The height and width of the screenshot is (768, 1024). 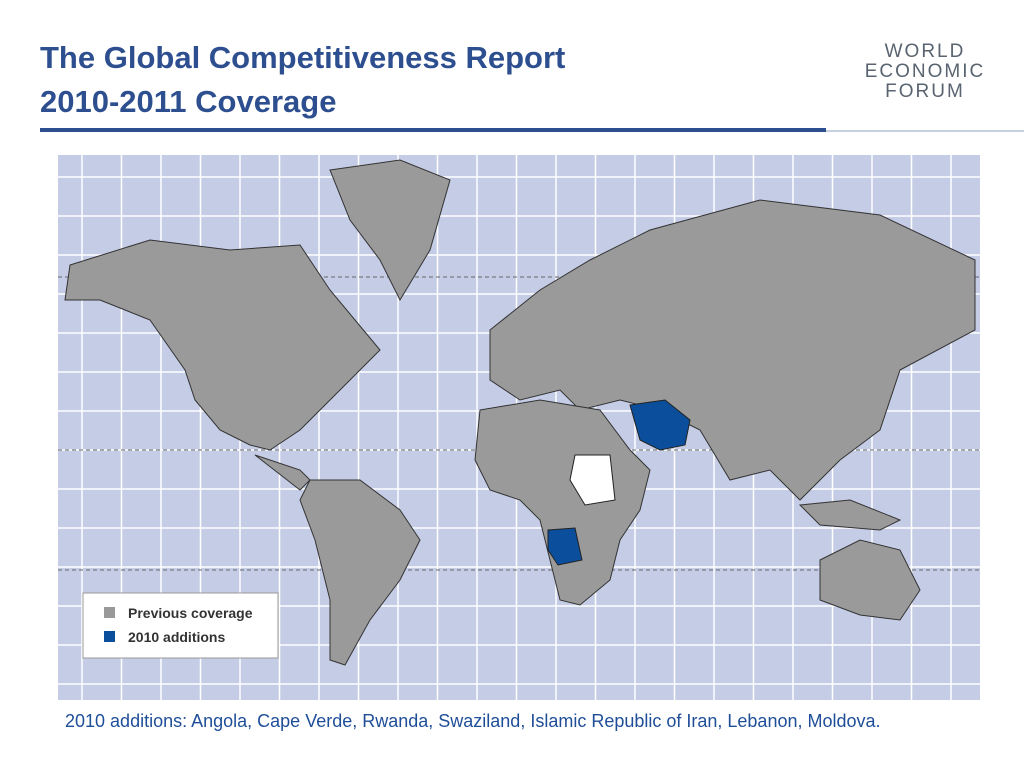 I want to click on legend-label: Previous coverage, so click(x=190, y=613).